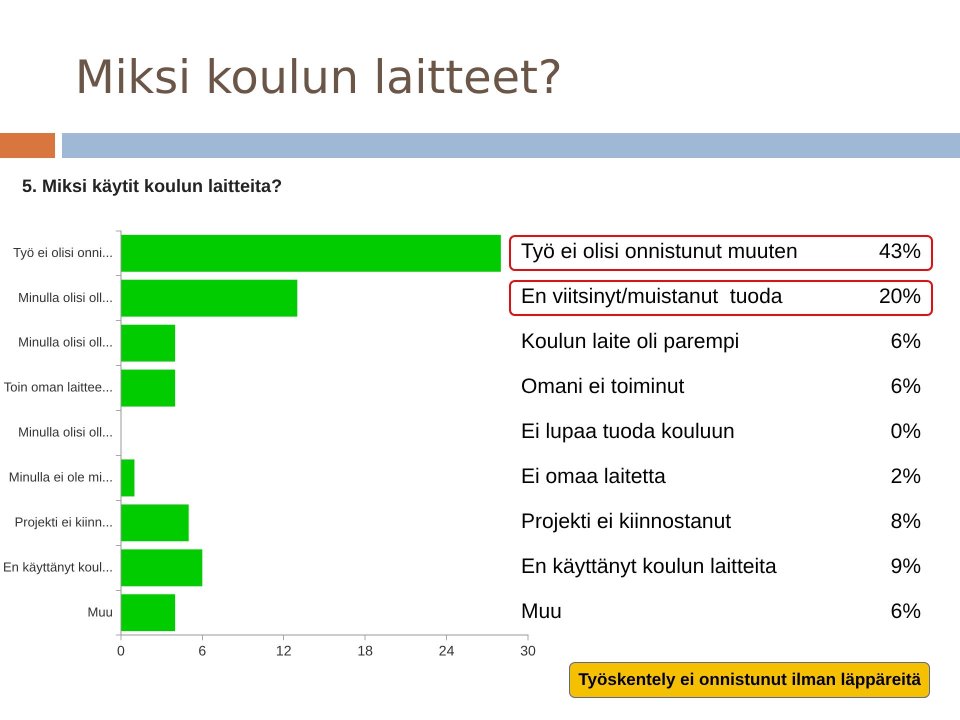 The width and height of the screenshot is (960, 720). Describe the element at coordinates (899, 252) in the screenshot. I see `text: 43%` at that location.